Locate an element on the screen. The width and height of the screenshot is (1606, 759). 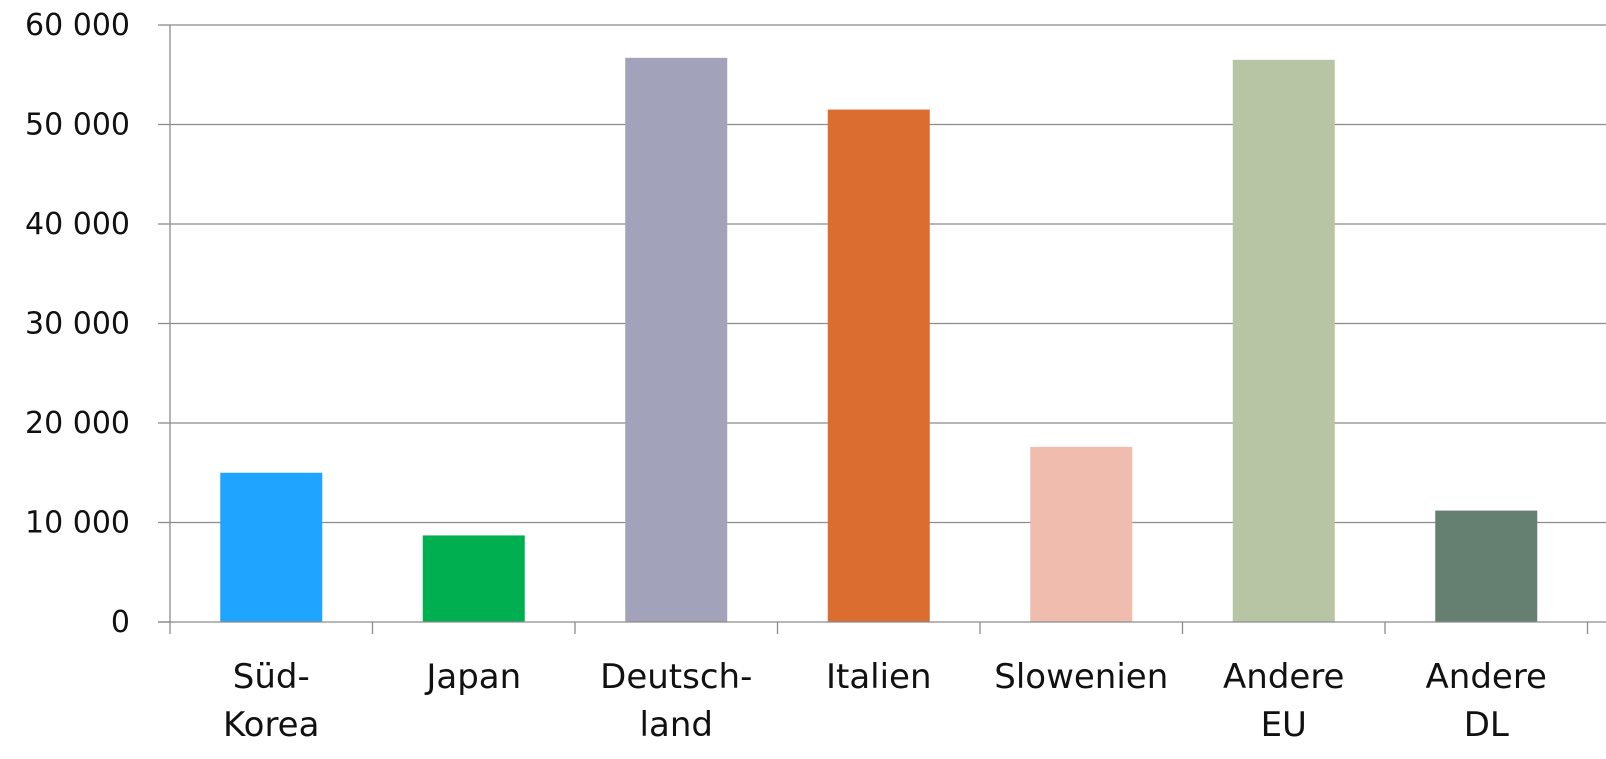
y-tick-label: 10 000 is located at coordinates (77, 523).